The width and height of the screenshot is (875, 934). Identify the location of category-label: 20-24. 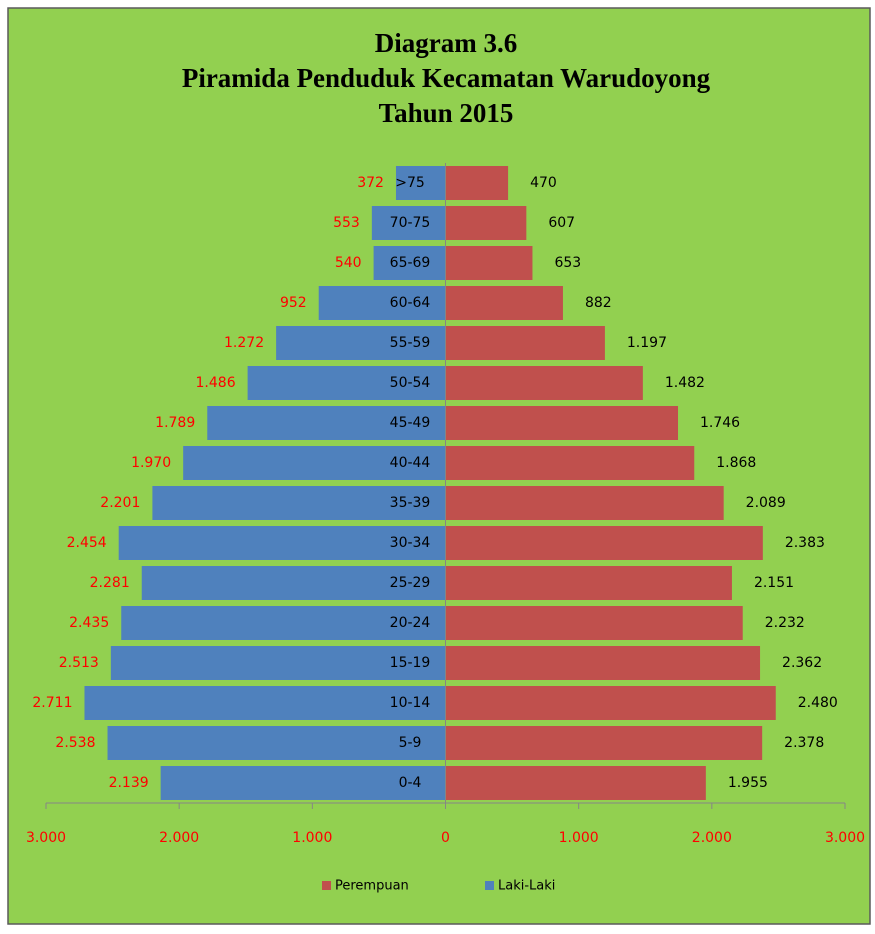
(410, 623).